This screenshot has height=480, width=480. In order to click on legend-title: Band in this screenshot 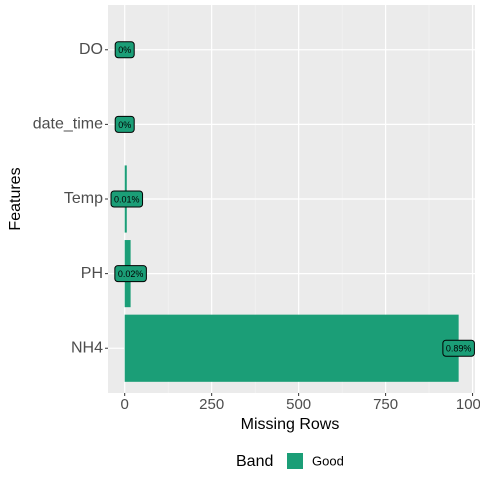, I will do `click(254, 461)`.